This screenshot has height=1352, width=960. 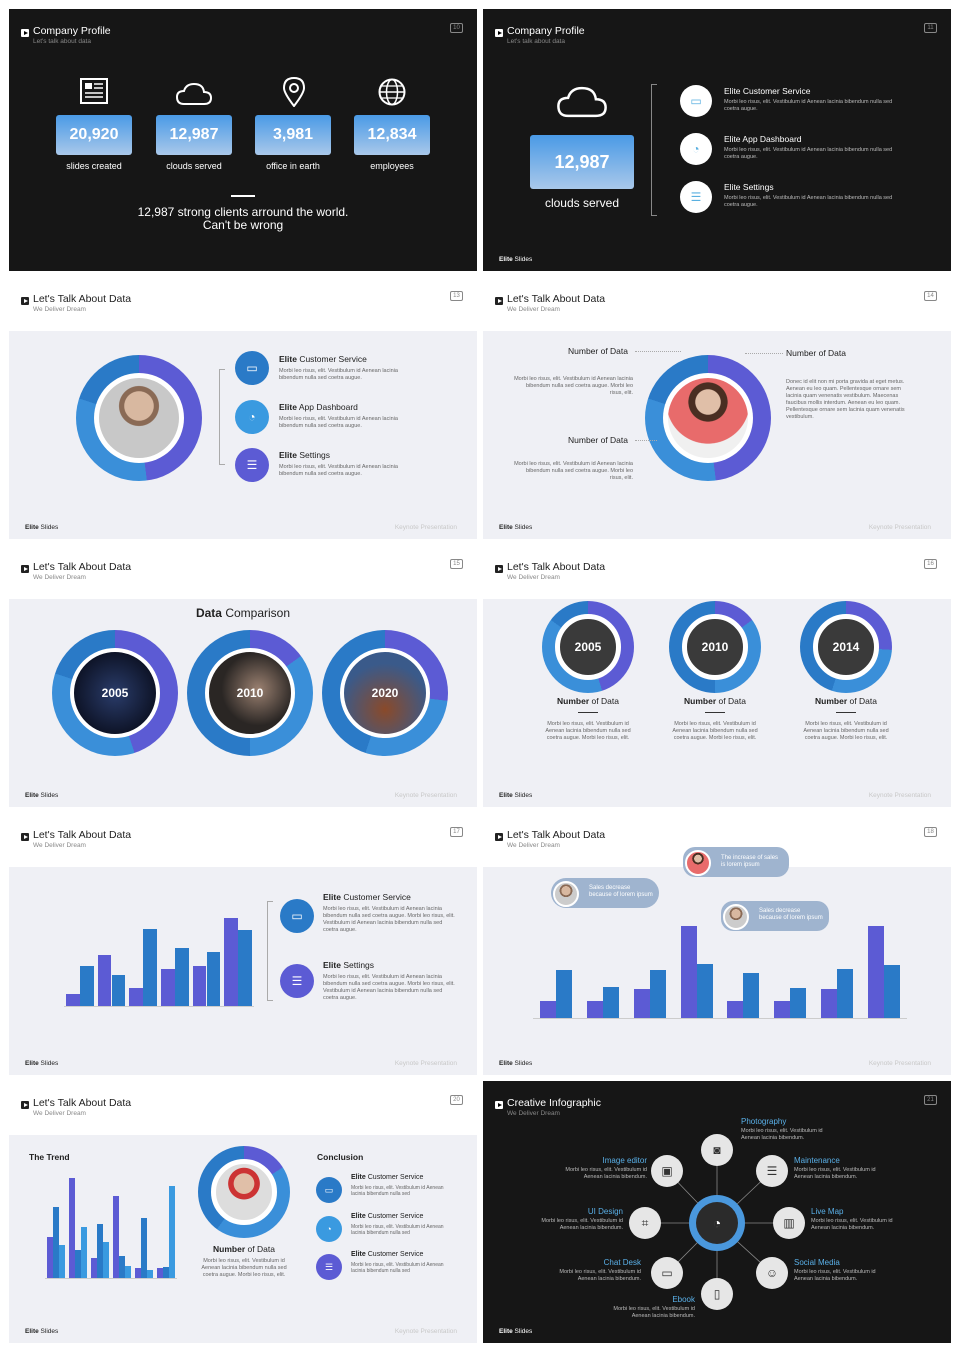 I want to click on newspaper-icon, so click(x=94, y=91).